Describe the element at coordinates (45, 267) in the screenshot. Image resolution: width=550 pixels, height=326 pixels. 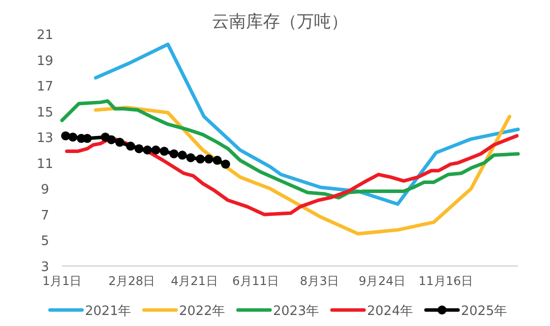
I see `y-tick-label: 3` at that location.